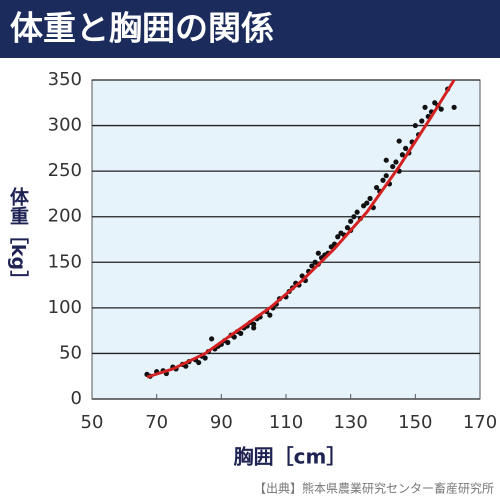 The width and height of the screenshot is (500, 504). Describe the element at coordinates (65, 79) in the screenshot. I see `y-tick-label: 350` at that location.